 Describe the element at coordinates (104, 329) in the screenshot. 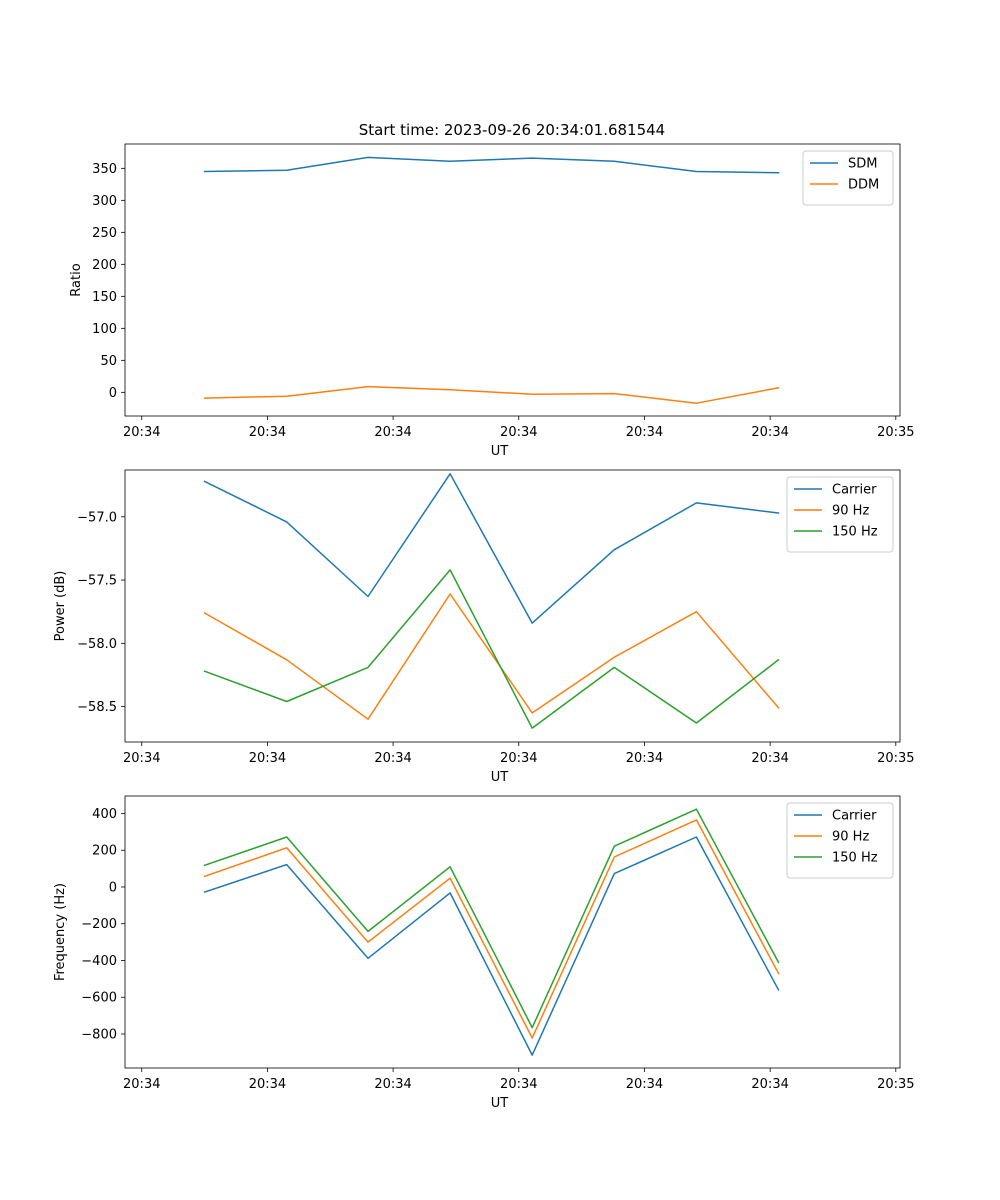

I see `y-tick-label: 100` at that location.